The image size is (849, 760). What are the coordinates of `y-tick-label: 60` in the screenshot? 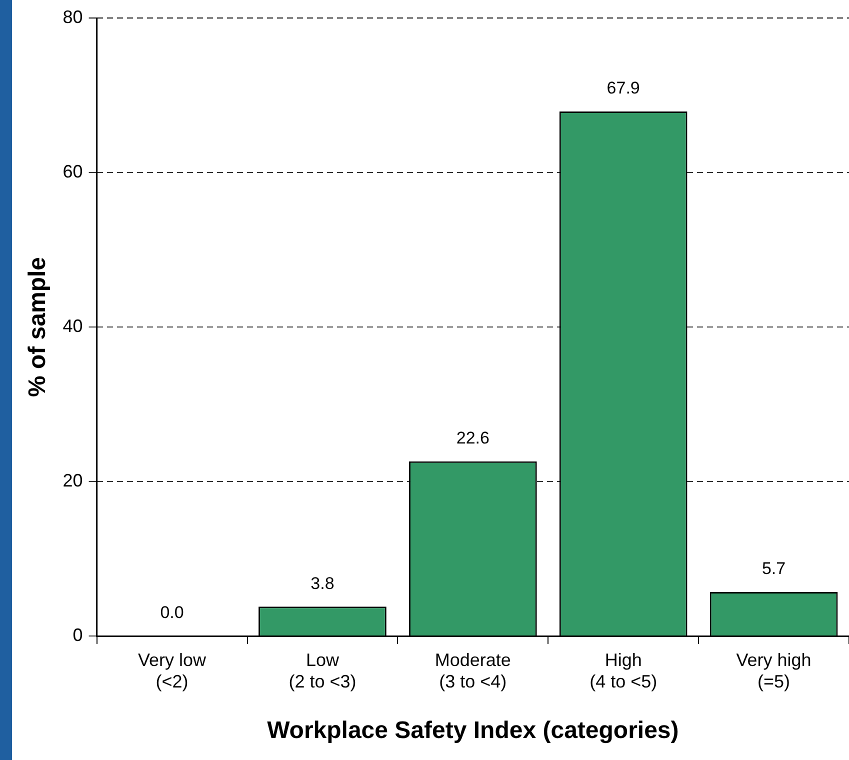 It's located at (72, 171).